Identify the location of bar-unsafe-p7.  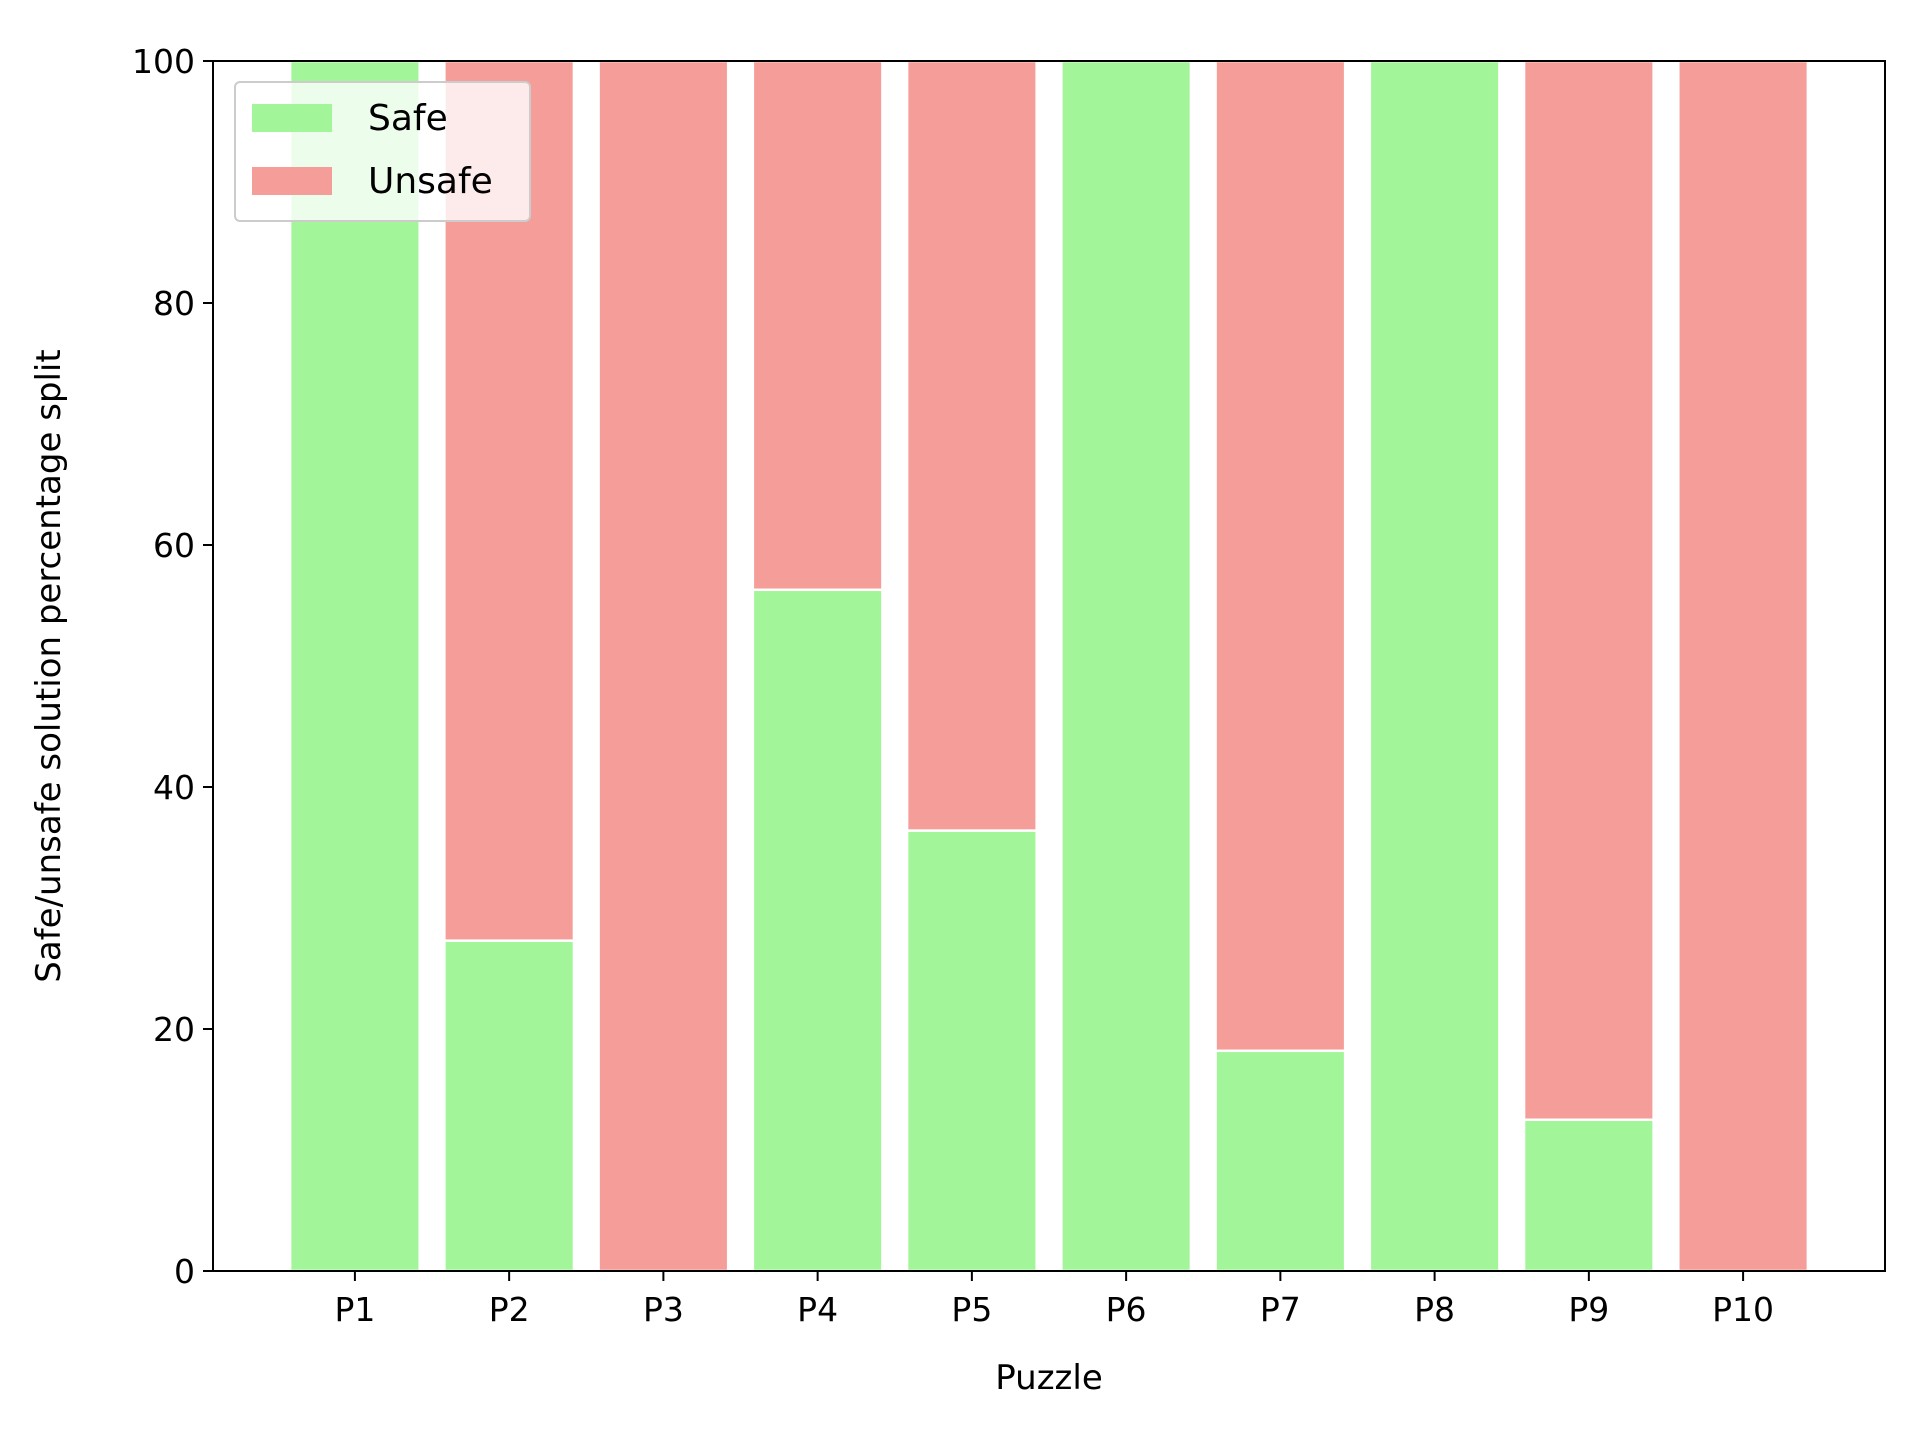
(1280, 556).